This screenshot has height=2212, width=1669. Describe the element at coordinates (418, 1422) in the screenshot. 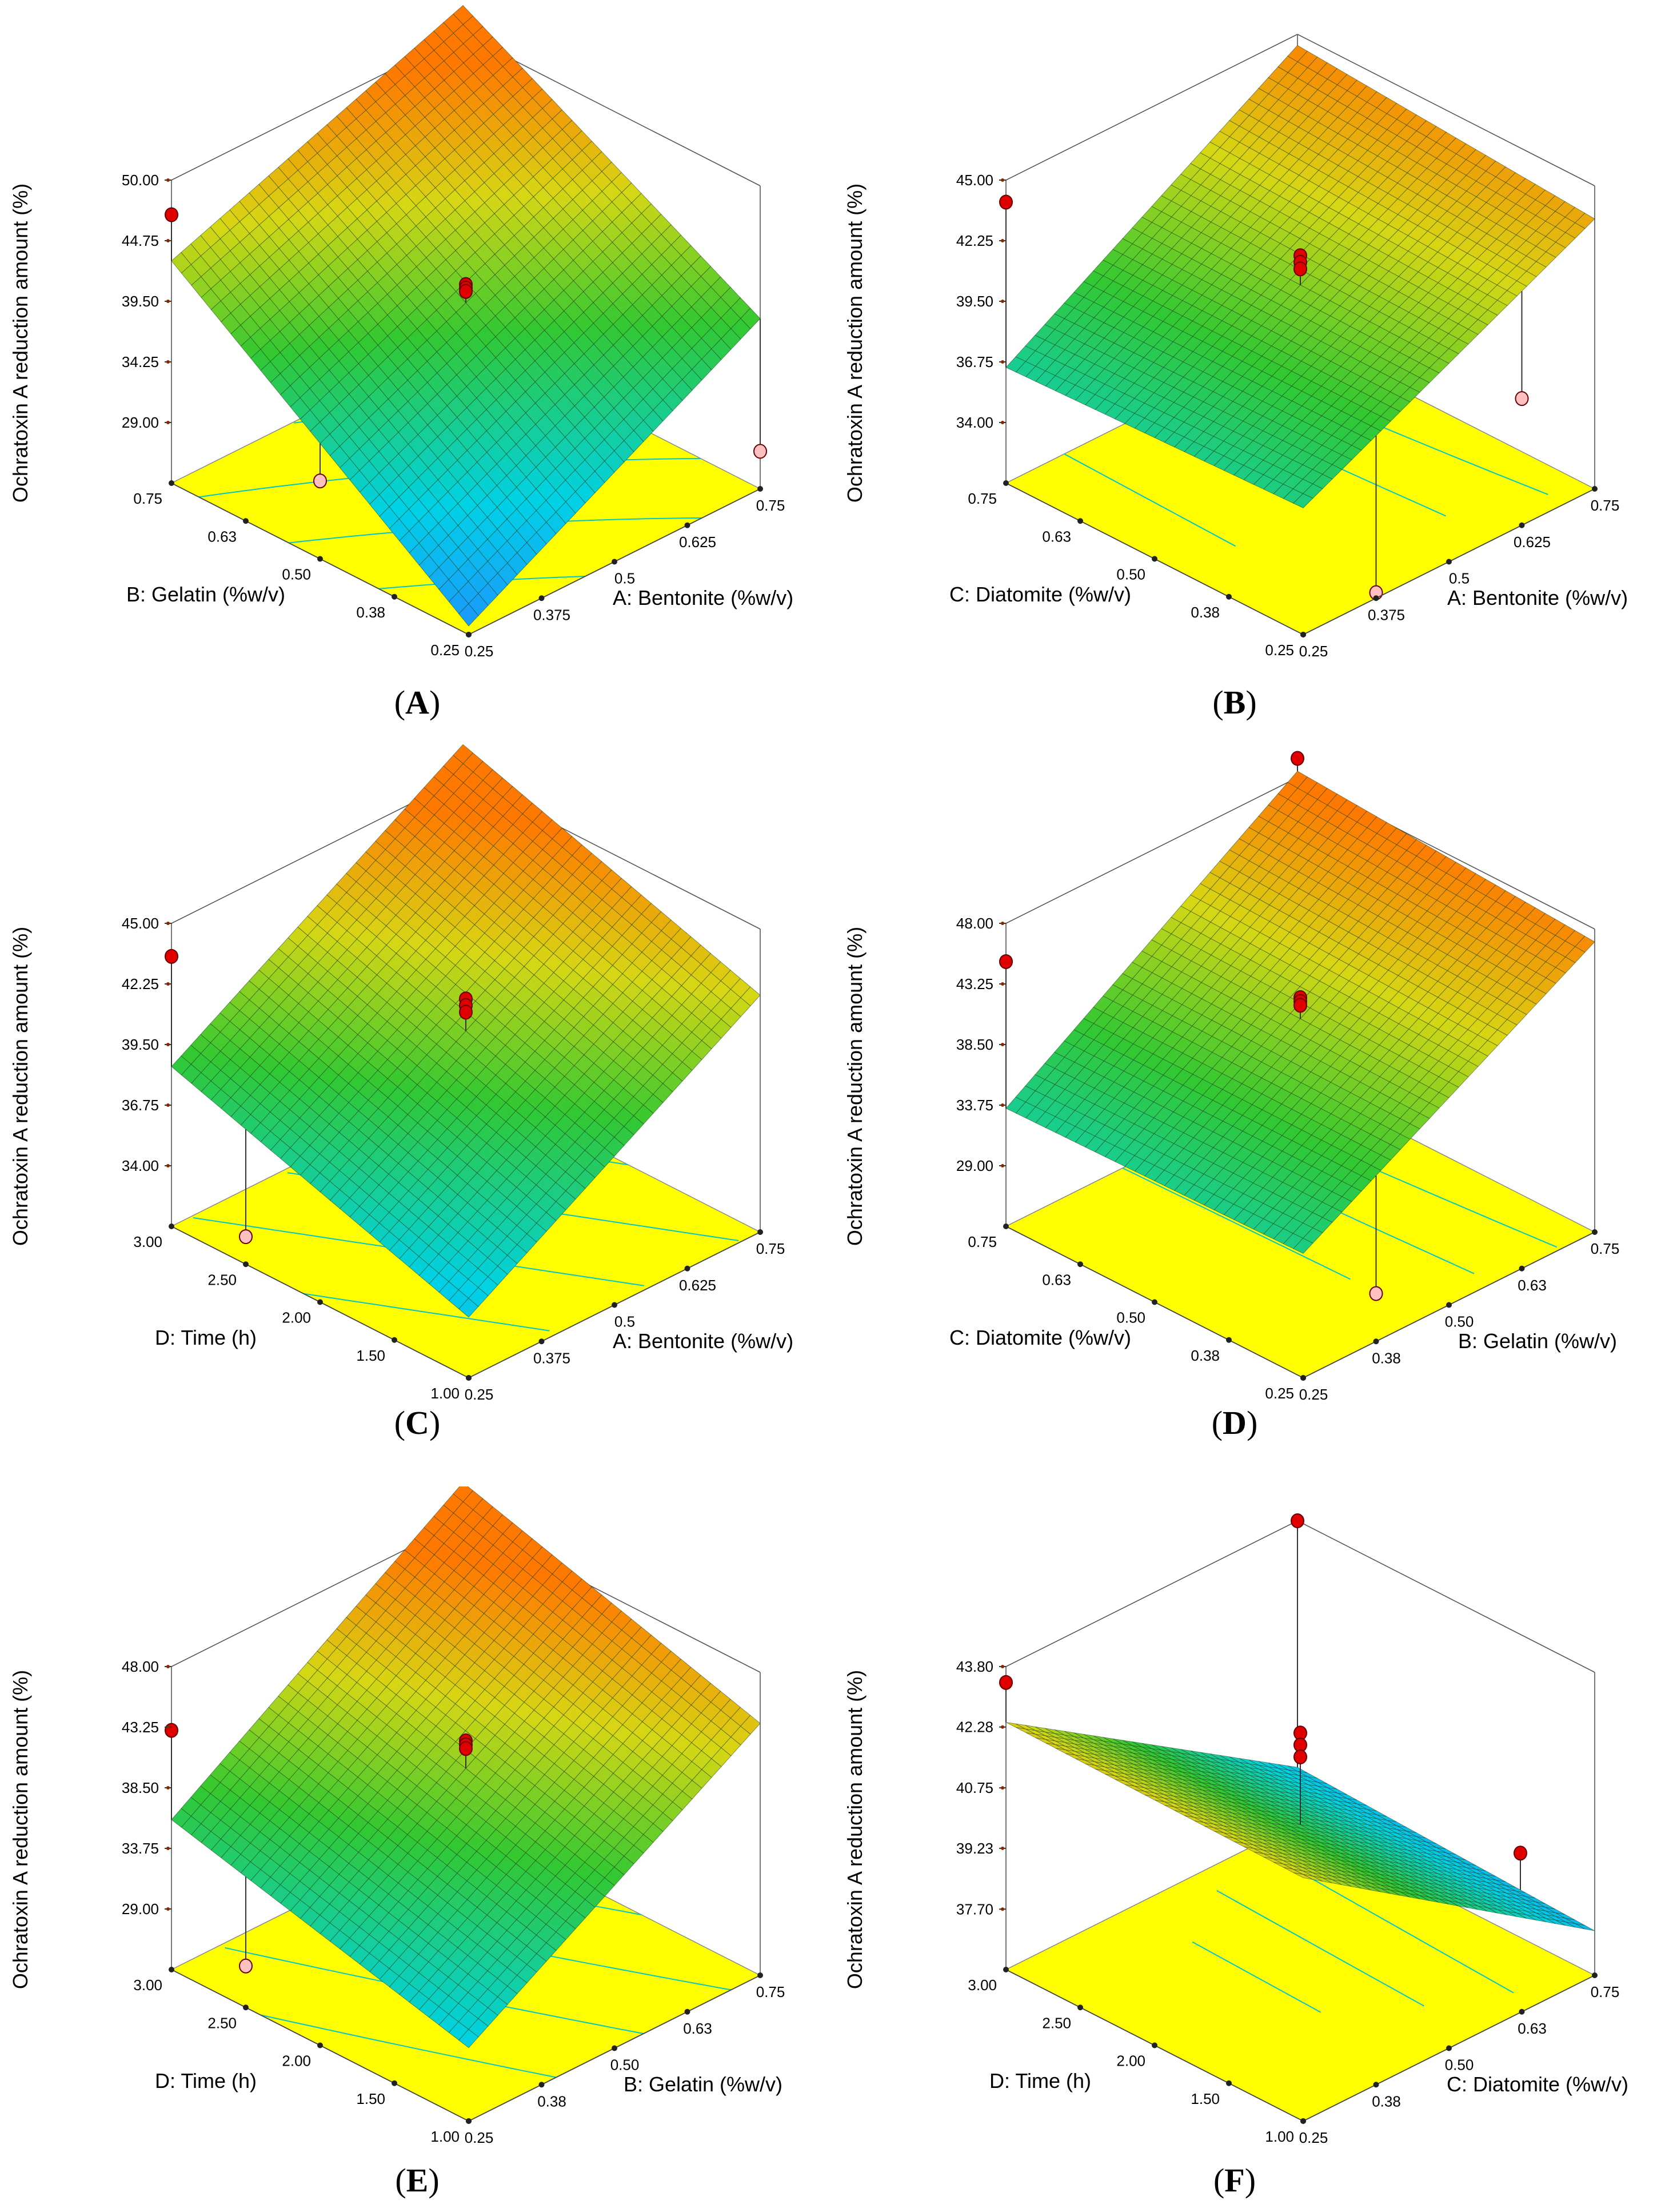

I see `panel-label-c: (C)` at that location.